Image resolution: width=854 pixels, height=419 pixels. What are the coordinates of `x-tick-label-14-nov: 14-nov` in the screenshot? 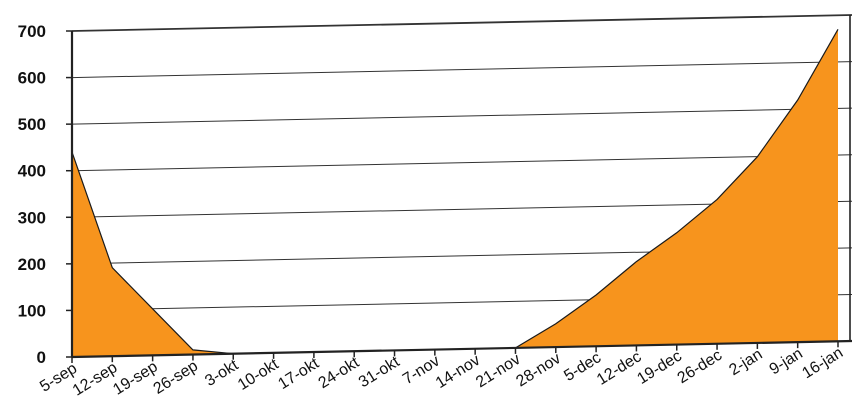 It's located at (458, 372).